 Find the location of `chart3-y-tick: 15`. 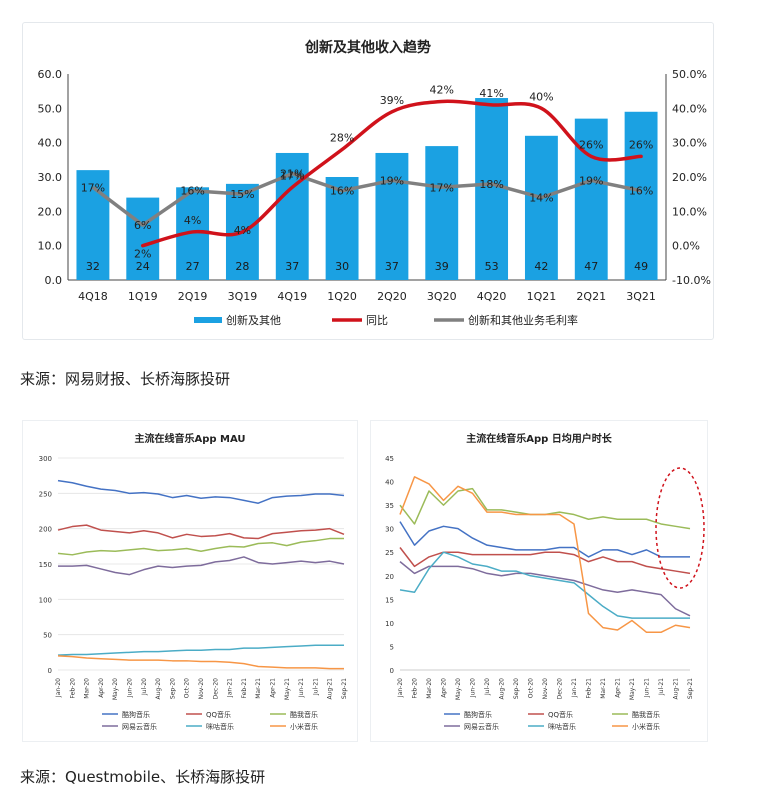

chart3-y-tick: 15 is located at coordinates (389, 600).